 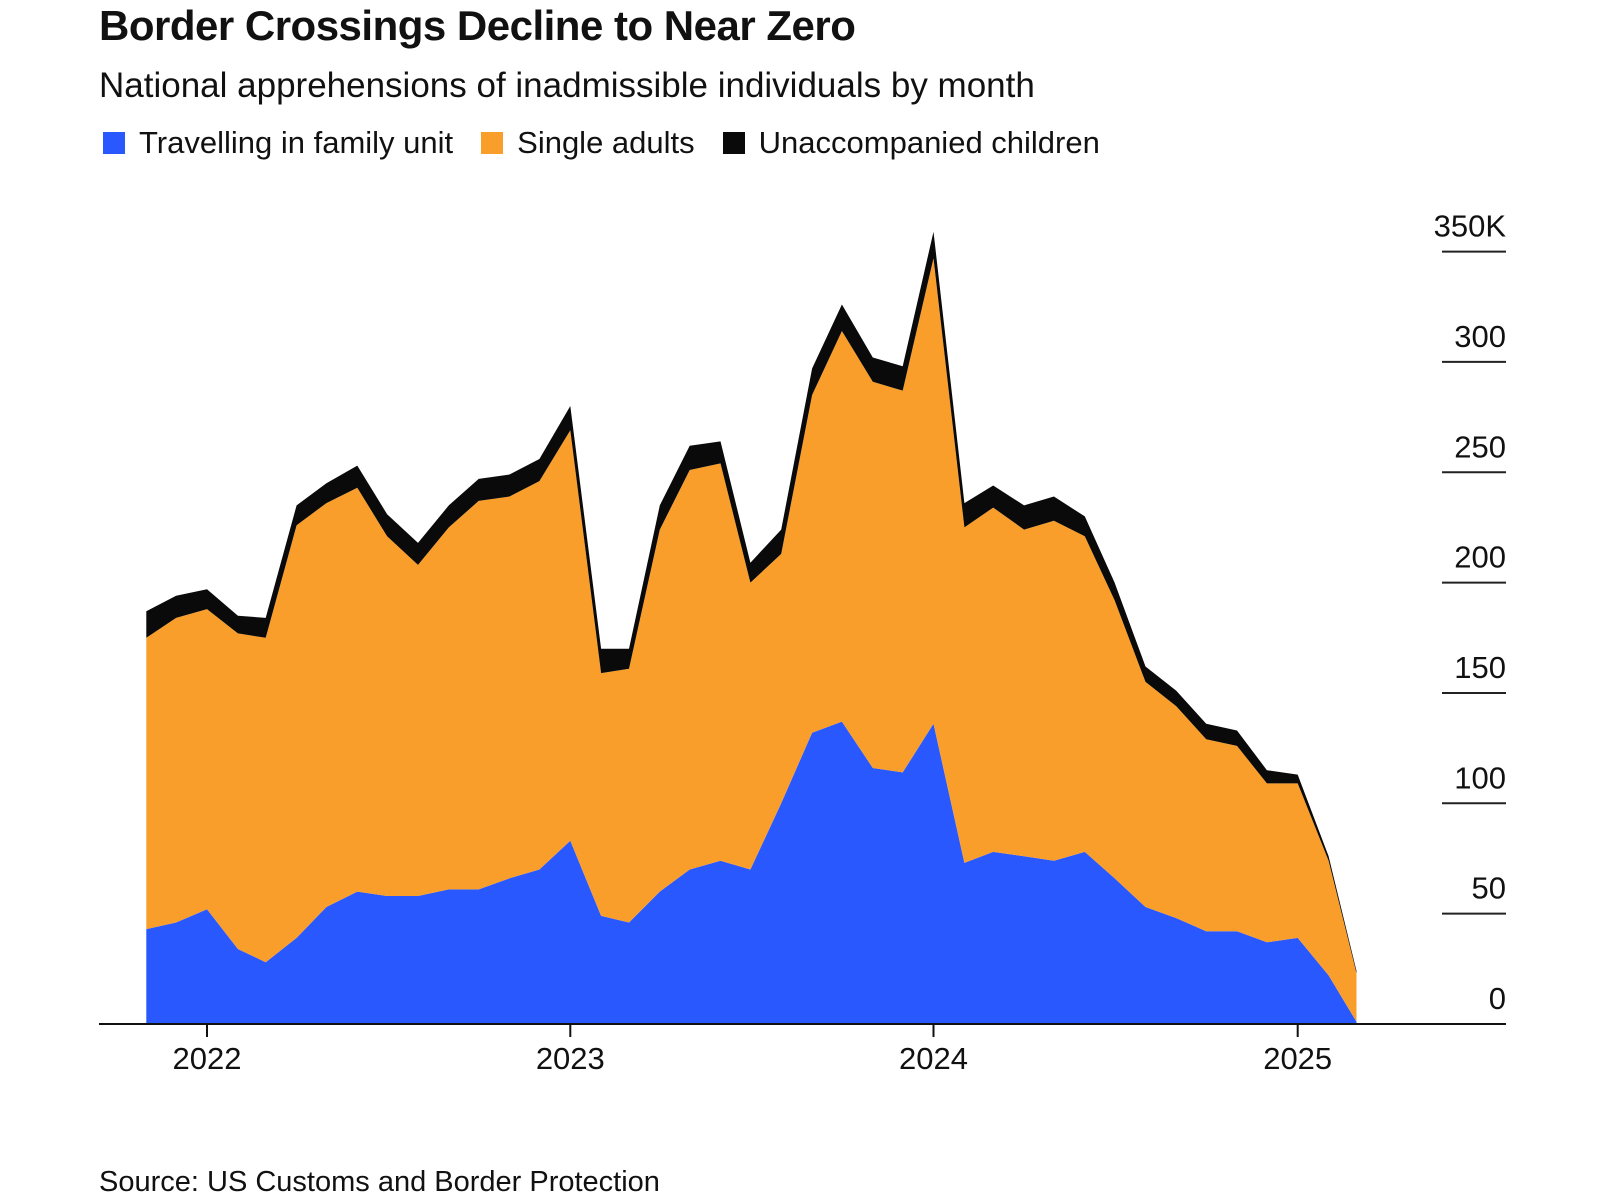 What do you see at coordinates (379, 1182) in the screenshot?
I see `source-note: Source: US Customs and Border Protection` at bounding box center [379, 1182].